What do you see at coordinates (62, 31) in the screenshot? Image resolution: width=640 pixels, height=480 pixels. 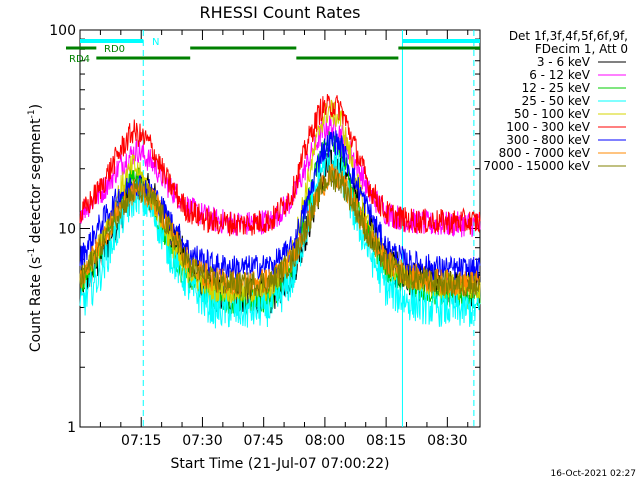 I see `y-tick-label-2: 100` at bounding box center [62, 31].